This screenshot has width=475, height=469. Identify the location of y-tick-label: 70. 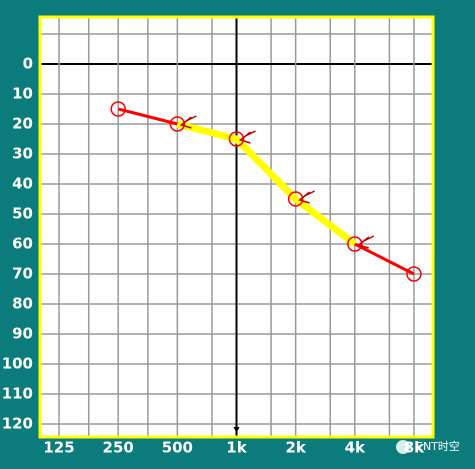
(22, 274).